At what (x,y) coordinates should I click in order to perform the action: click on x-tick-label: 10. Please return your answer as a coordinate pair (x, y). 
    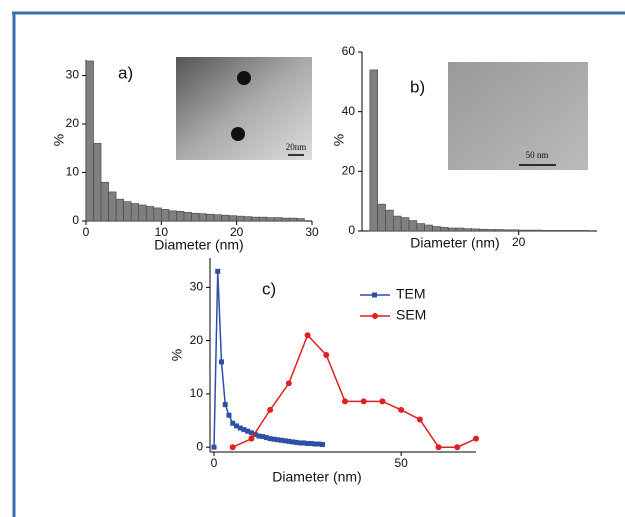
    Looking at the image, I should click on (162, 232).